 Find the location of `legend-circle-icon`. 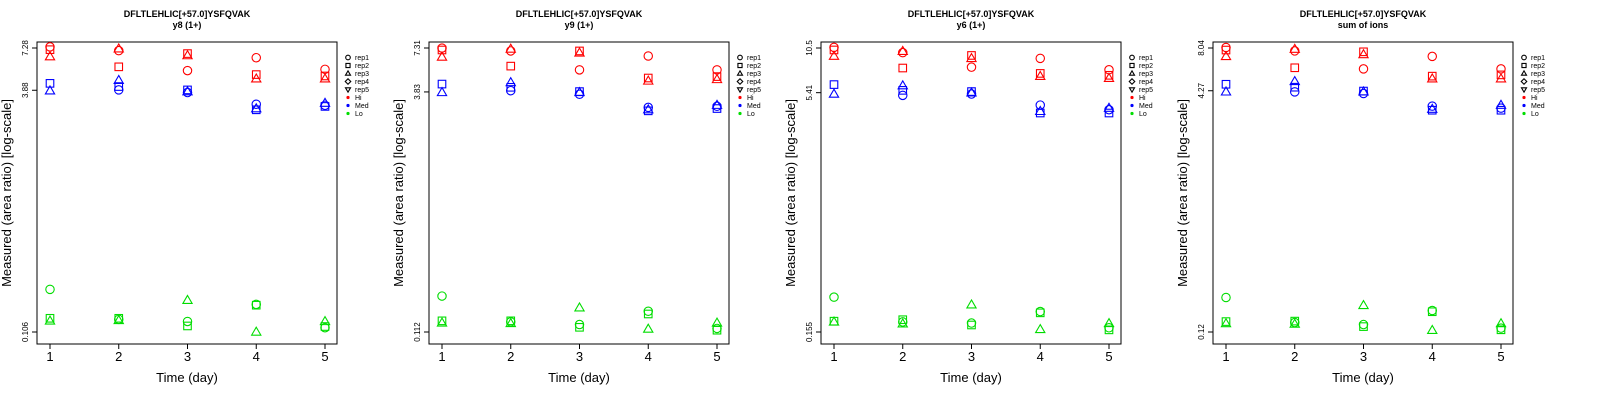

legend-circle-icon is located at coordinates (348, 57).